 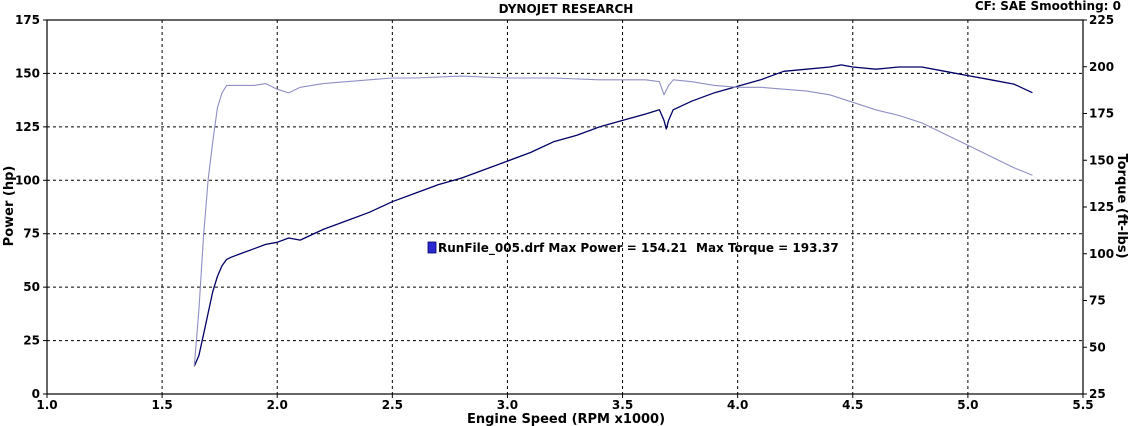 What do you see at coordinates (1097, 394) in the screenshot?
I see `right-tick-label: 25` at bounding box center [1097, 394].